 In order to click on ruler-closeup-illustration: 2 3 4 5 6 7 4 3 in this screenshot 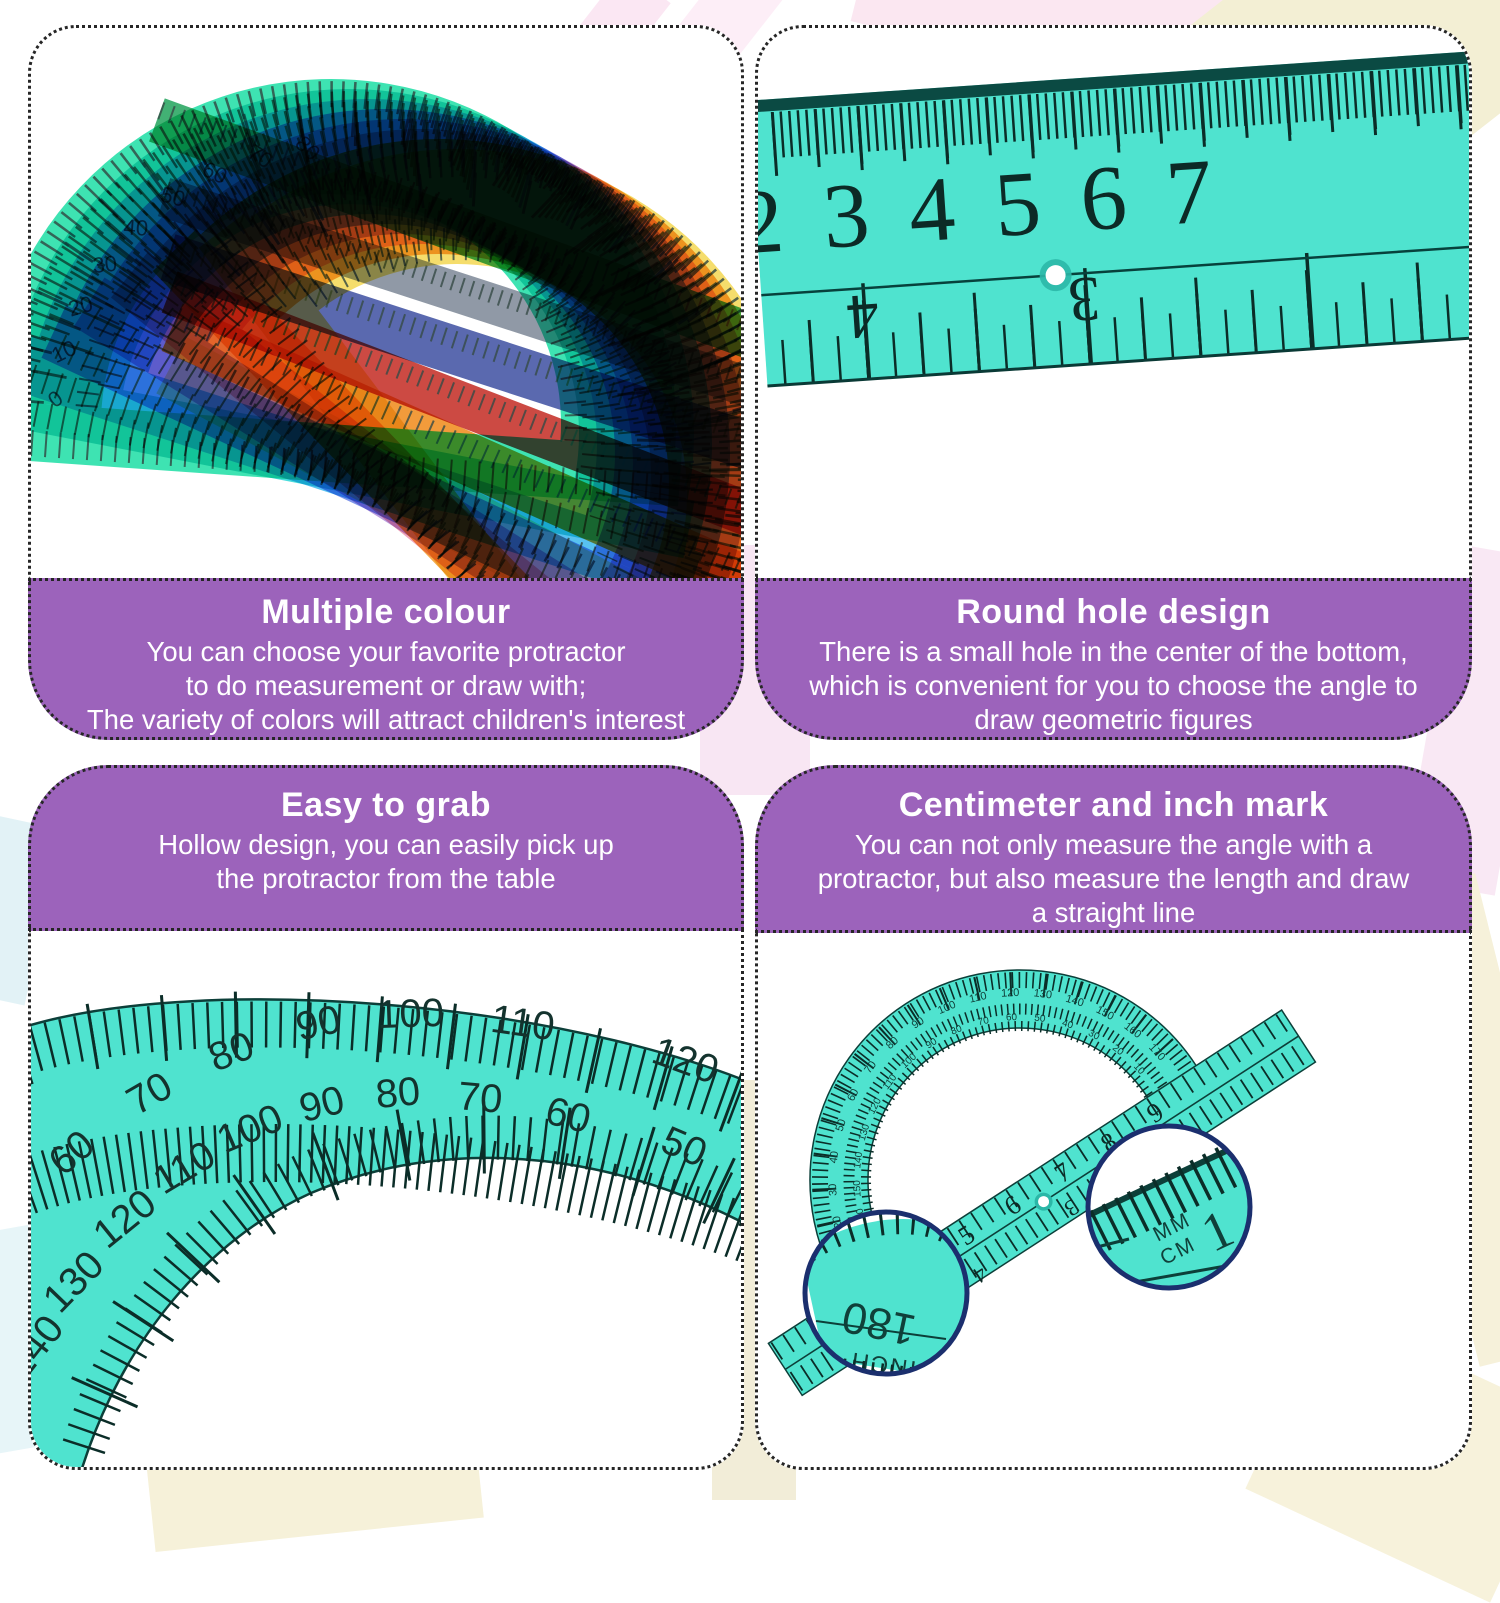, I will do `click(1113, 217)`.